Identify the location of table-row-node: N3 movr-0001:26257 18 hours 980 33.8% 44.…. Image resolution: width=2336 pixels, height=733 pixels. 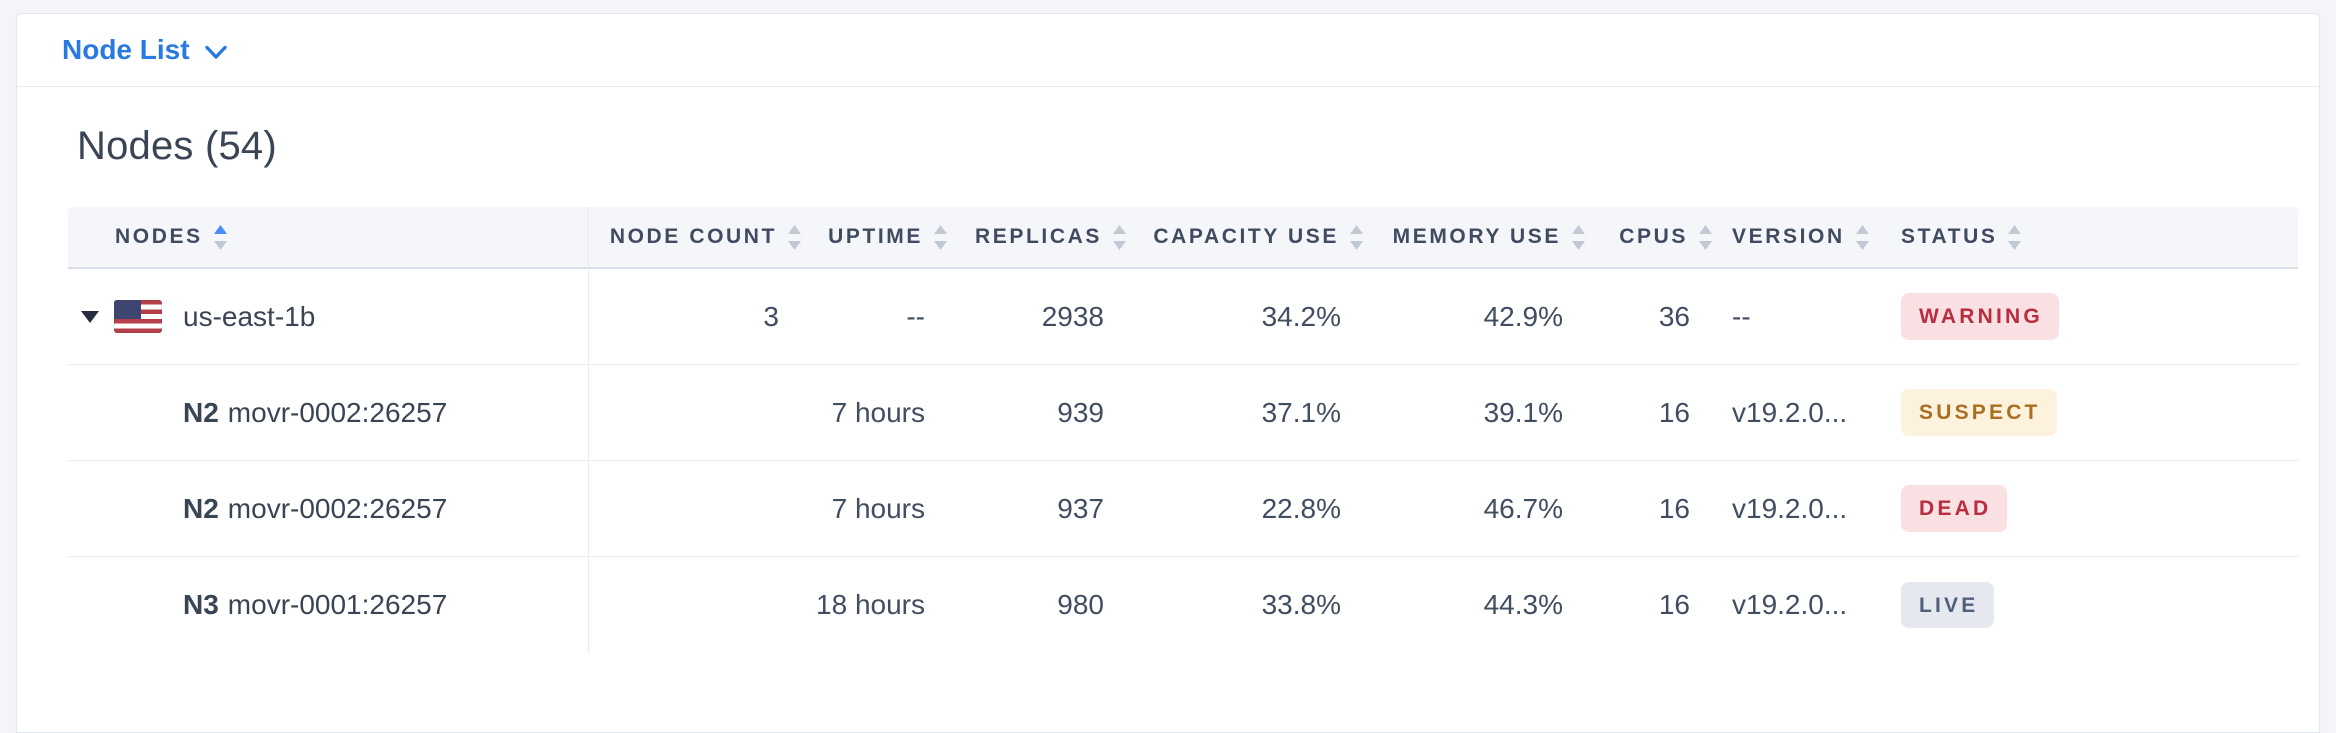
(1183, 605).